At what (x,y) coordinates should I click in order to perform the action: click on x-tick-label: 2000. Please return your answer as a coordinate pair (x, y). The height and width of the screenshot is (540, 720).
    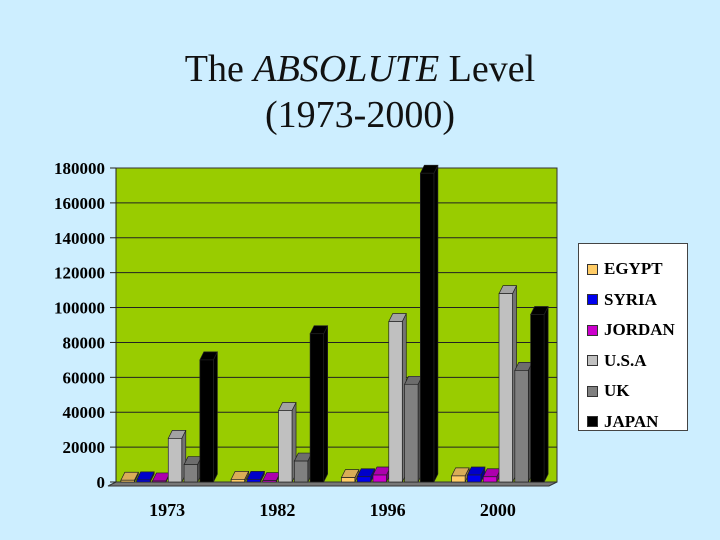
    Looking at the image, I should click on (498, 510).